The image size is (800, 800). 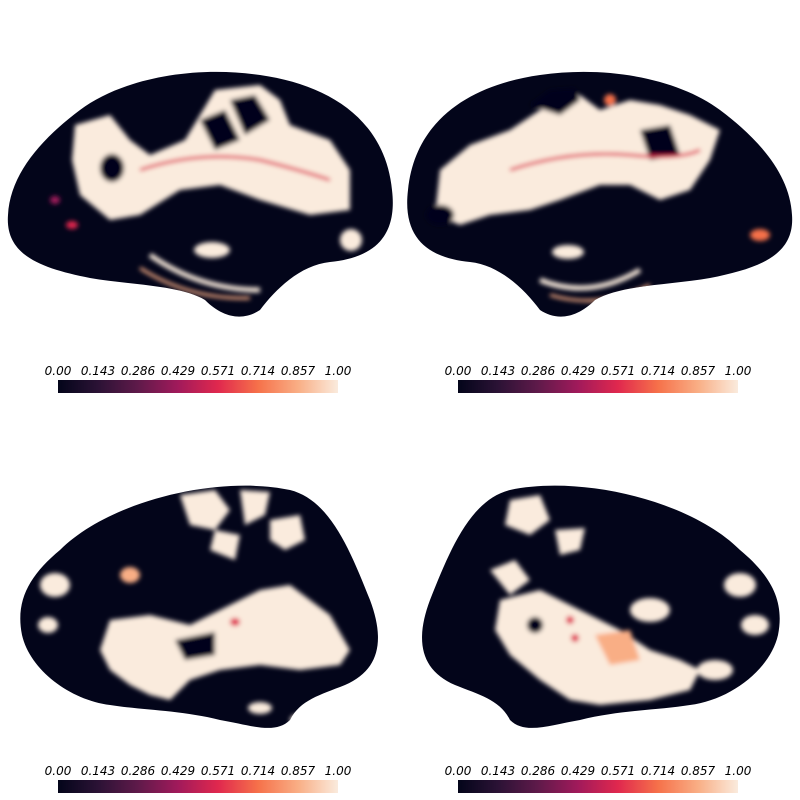 I want to click on brain-surface-left-lateral, so click(x=200, y=194).